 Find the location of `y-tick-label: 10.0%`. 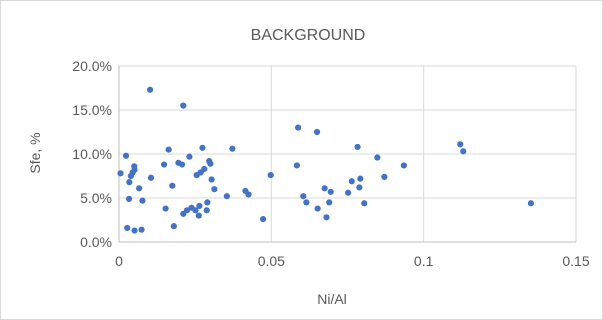

y-tick-label: 10.0% is located at coordinates (92, 154).